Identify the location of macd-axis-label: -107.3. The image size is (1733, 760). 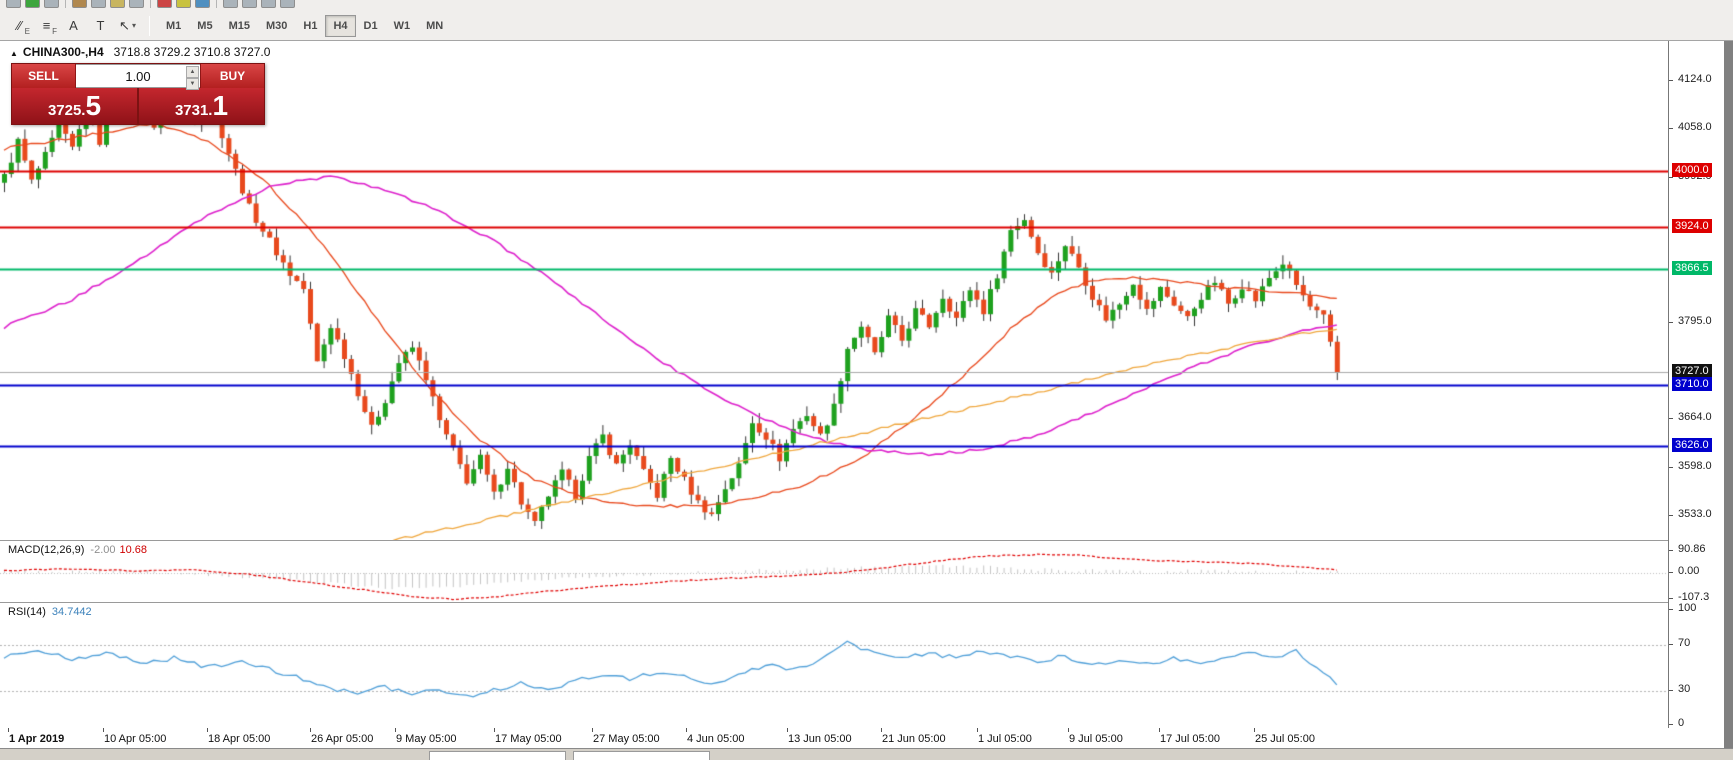
(1694, 597).